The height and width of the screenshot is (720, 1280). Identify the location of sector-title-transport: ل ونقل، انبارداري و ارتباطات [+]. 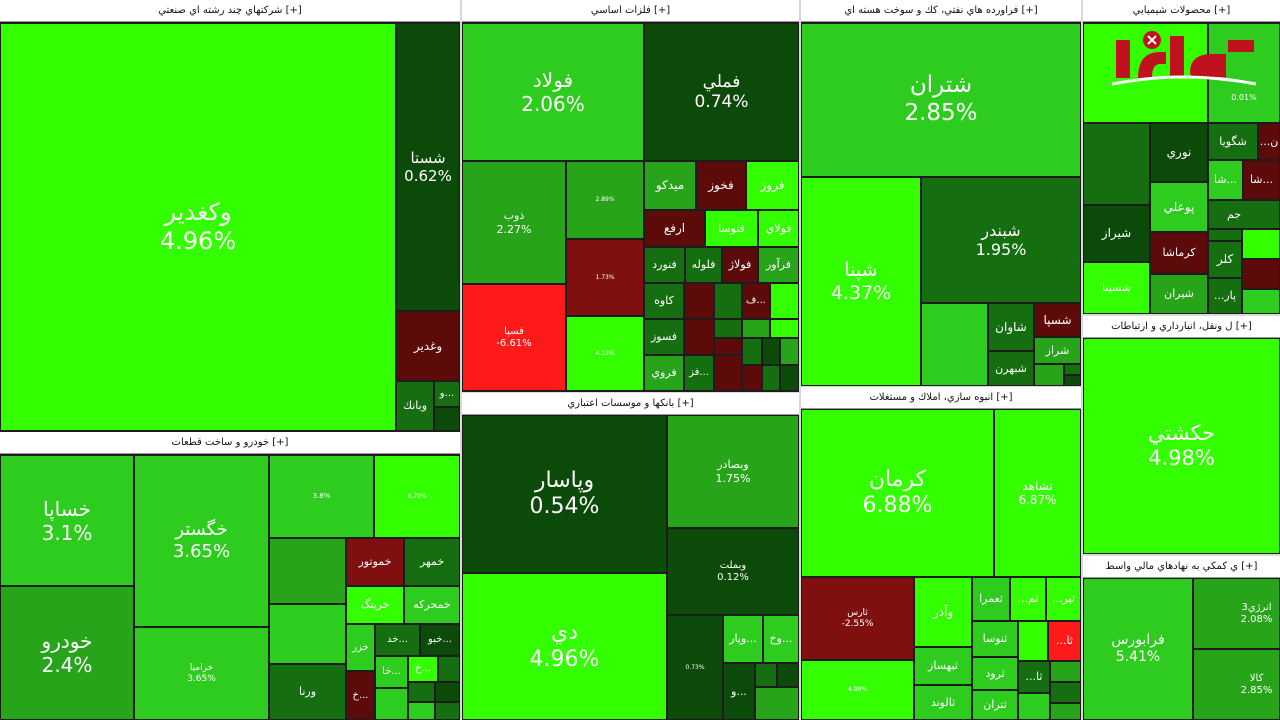
(1181, 327).